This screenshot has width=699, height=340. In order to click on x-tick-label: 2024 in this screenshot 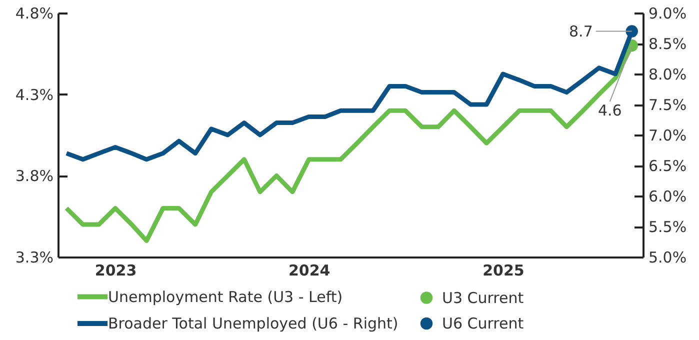, I will do `click(309, 271)`.